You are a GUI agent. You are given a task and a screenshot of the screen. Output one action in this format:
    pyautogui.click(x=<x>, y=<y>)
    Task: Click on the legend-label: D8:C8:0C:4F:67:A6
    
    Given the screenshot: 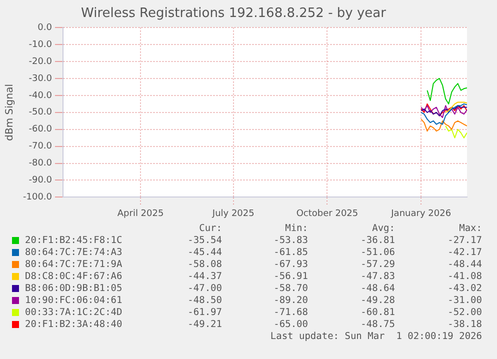 What is the action you would take?
    pyautogui.click(x=73, y=276)
    